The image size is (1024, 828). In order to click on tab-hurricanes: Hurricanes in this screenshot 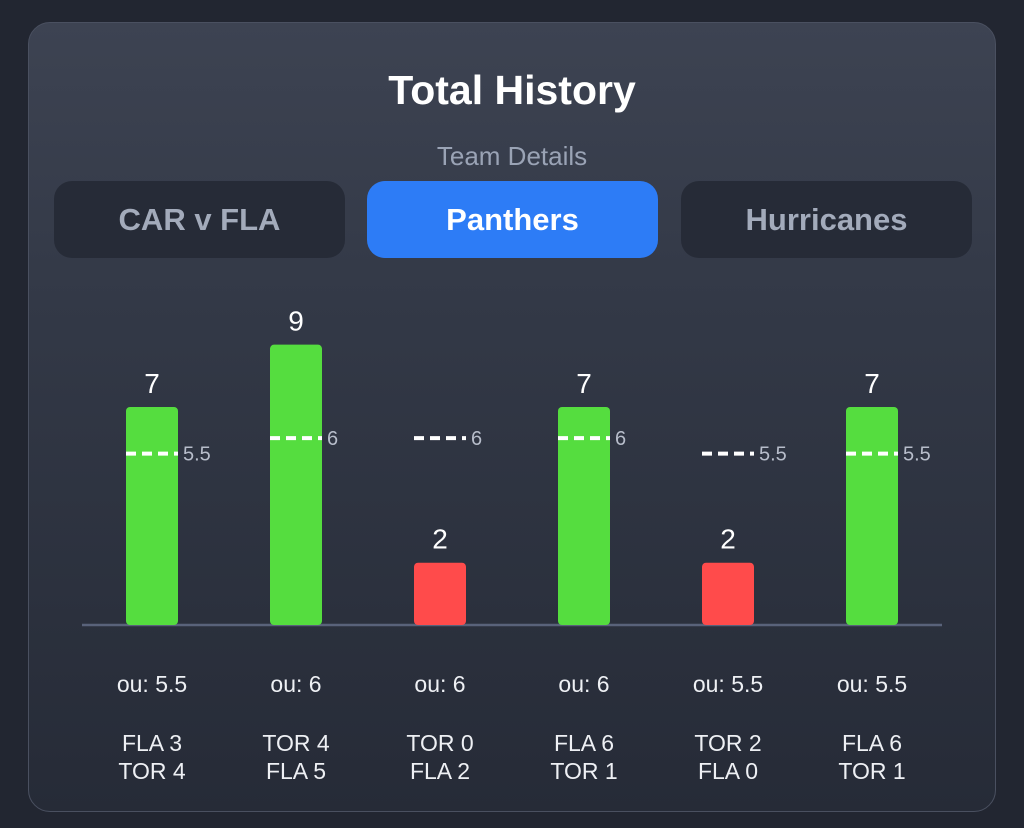, I will do `click(826, 219)`.